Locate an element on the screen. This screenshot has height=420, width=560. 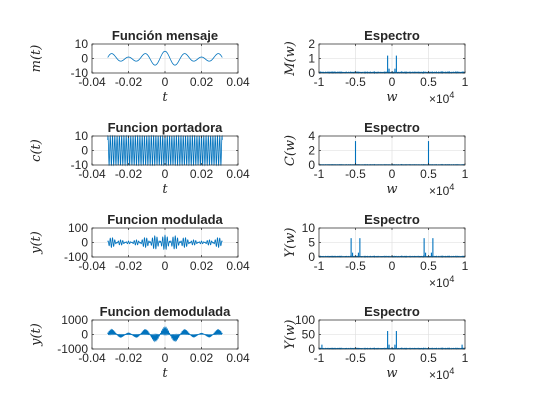
y-tick-label: 1000 is located at coordinates (74, 320).